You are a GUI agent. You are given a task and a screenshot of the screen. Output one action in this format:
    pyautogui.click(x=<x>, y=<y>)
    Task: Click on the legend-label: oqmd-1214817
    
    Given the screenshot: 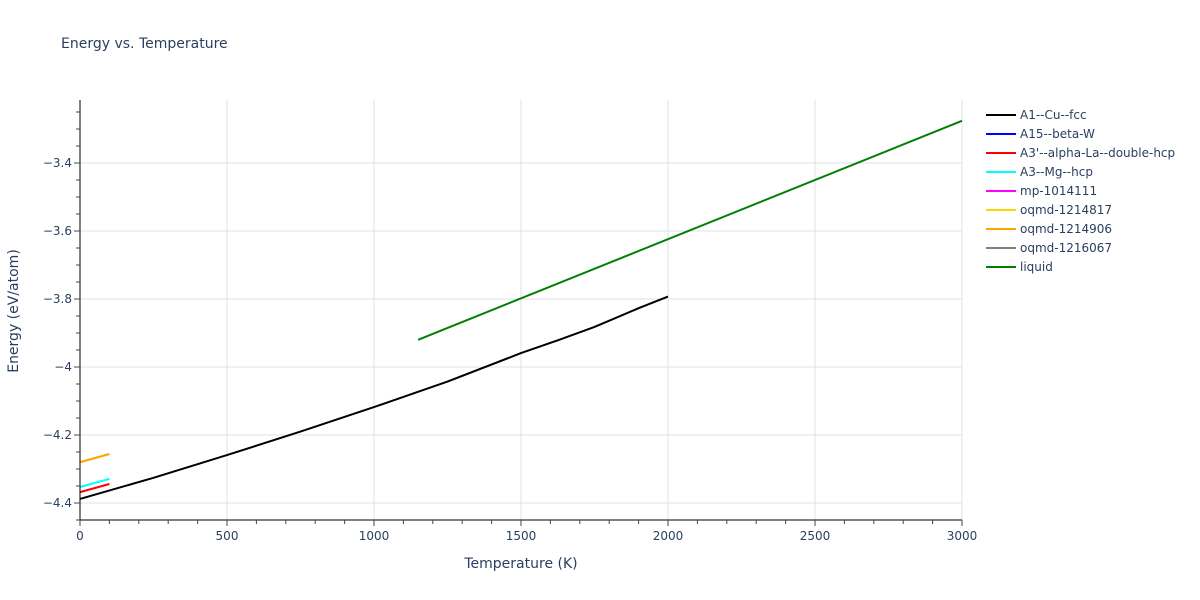 What is the action you would take?
    pyautogui.click(x=1066, y=209)
    